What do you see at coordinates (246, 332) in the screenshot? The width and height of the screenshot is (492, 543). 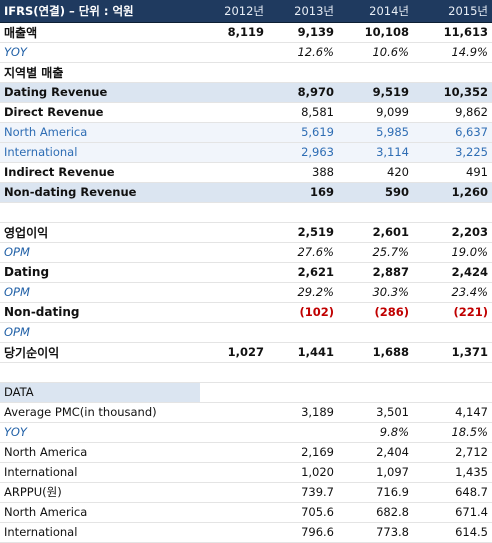 I see `table-row: OPM` at bounding box center [246, 332].